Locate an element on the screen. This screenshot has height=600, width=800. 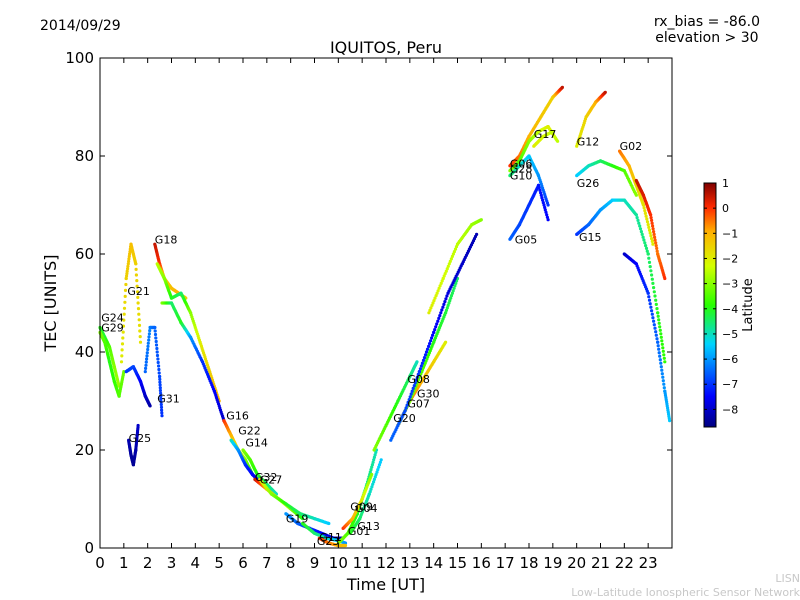
satellite-label-g11: G11 is located at coordinates (330, 537).